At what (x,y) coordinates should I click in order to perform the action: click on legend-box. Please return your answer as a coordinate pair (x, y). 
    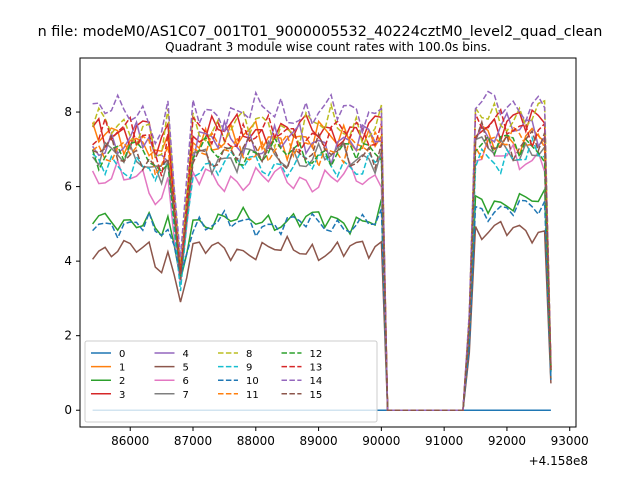
    Looking at the image, I should click on (231, 381).